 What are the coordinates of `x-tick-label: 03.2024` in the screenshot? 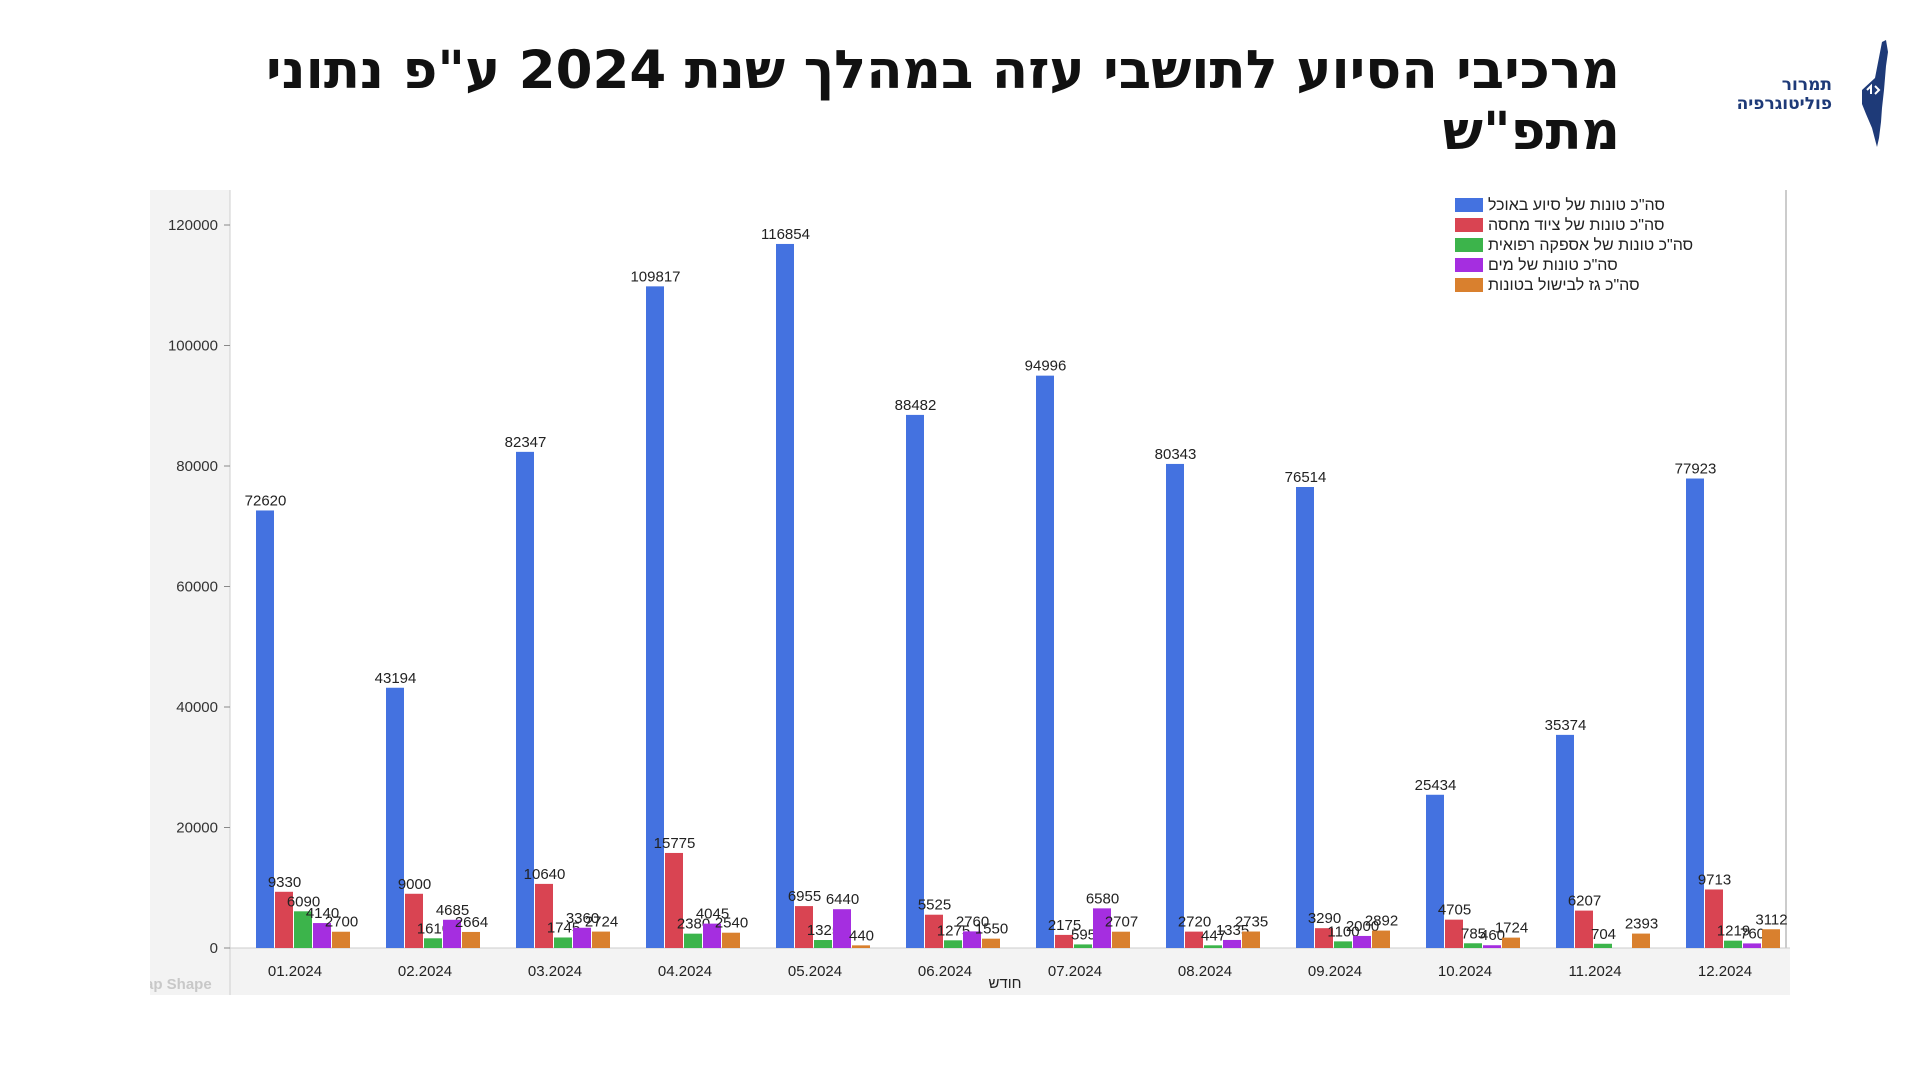 It's located at (555, 971).